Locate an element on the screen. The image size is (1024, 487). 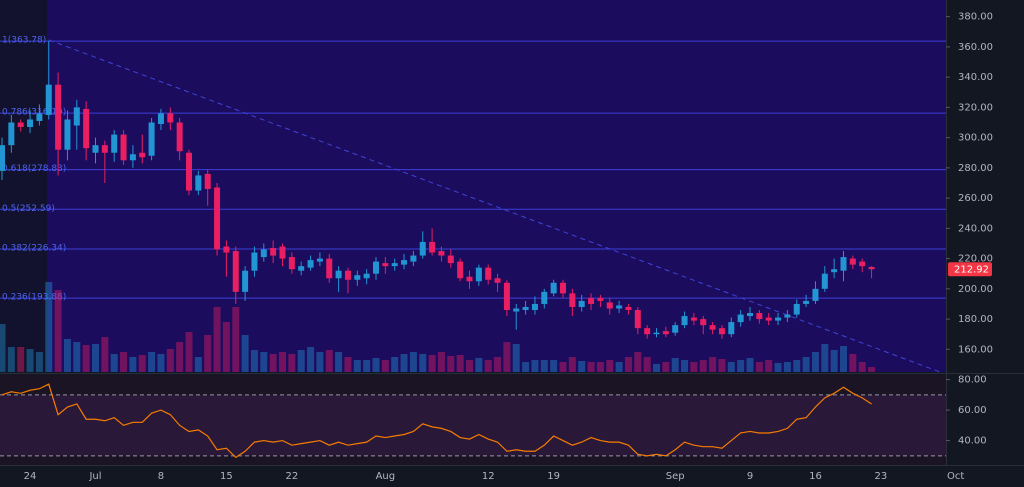
rsi-band-fill is located at coordinates (473, 425).